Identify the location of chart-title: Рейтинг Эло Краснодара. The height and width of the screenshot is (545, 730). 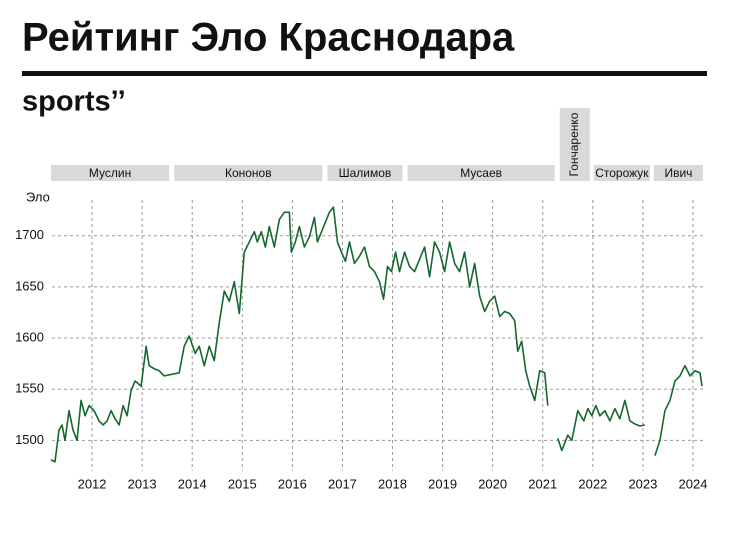
(268, 38).